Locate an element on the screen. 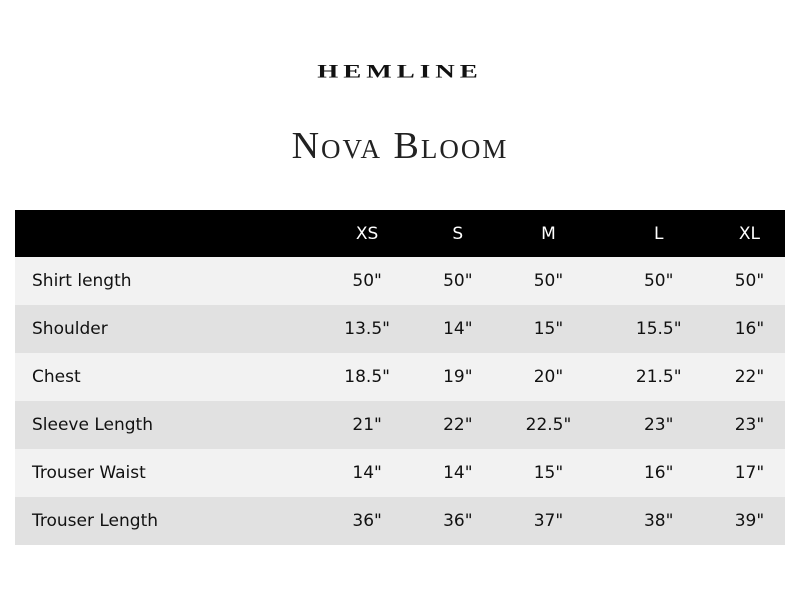  measurement-cell: 21" is located at coordinates (367, 425).